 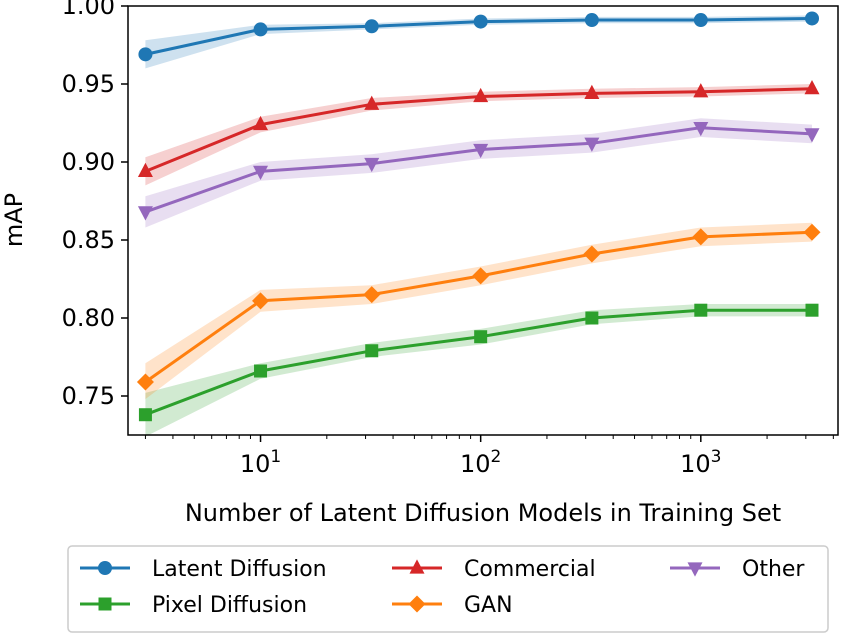 What do you see at coordinates (88, 396) in the screenshot?
I see `y-tick-label: 0.75` at bounding box center [88, 396].